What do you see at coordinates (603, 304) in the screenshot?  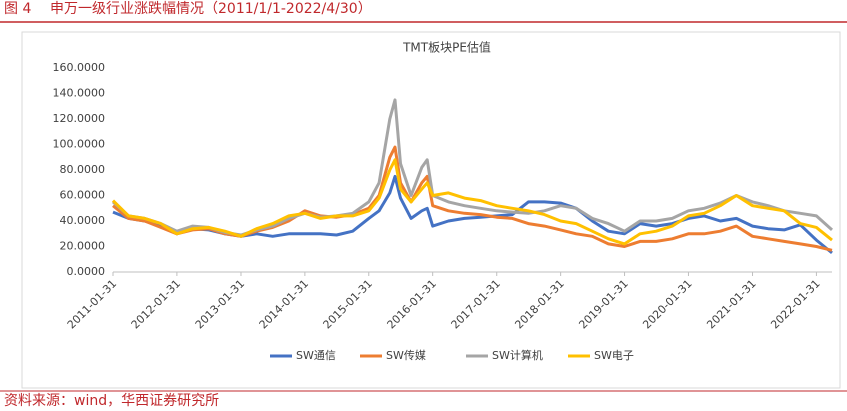 I see `x-tick-label: 2019-01-31` at bounding box center [603, 304].